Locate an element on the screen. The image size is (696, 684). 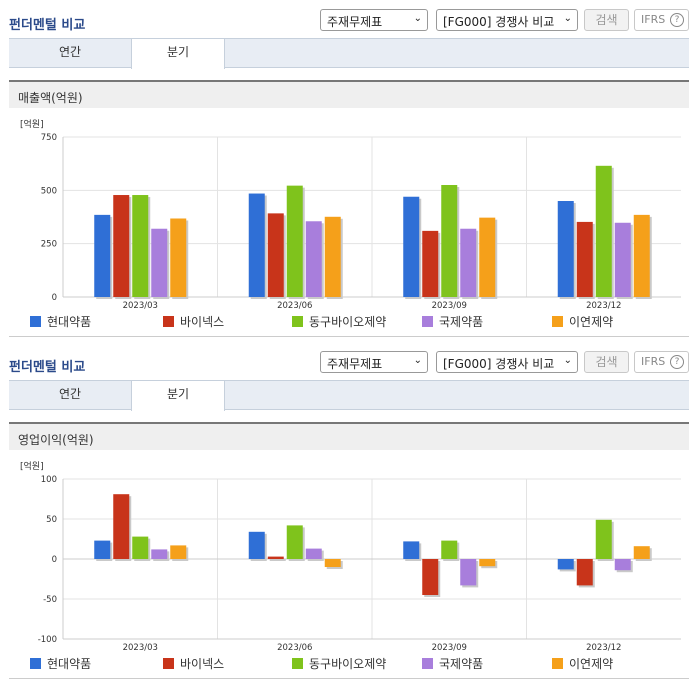
bar-shadow is located at coordinates (277, 559).